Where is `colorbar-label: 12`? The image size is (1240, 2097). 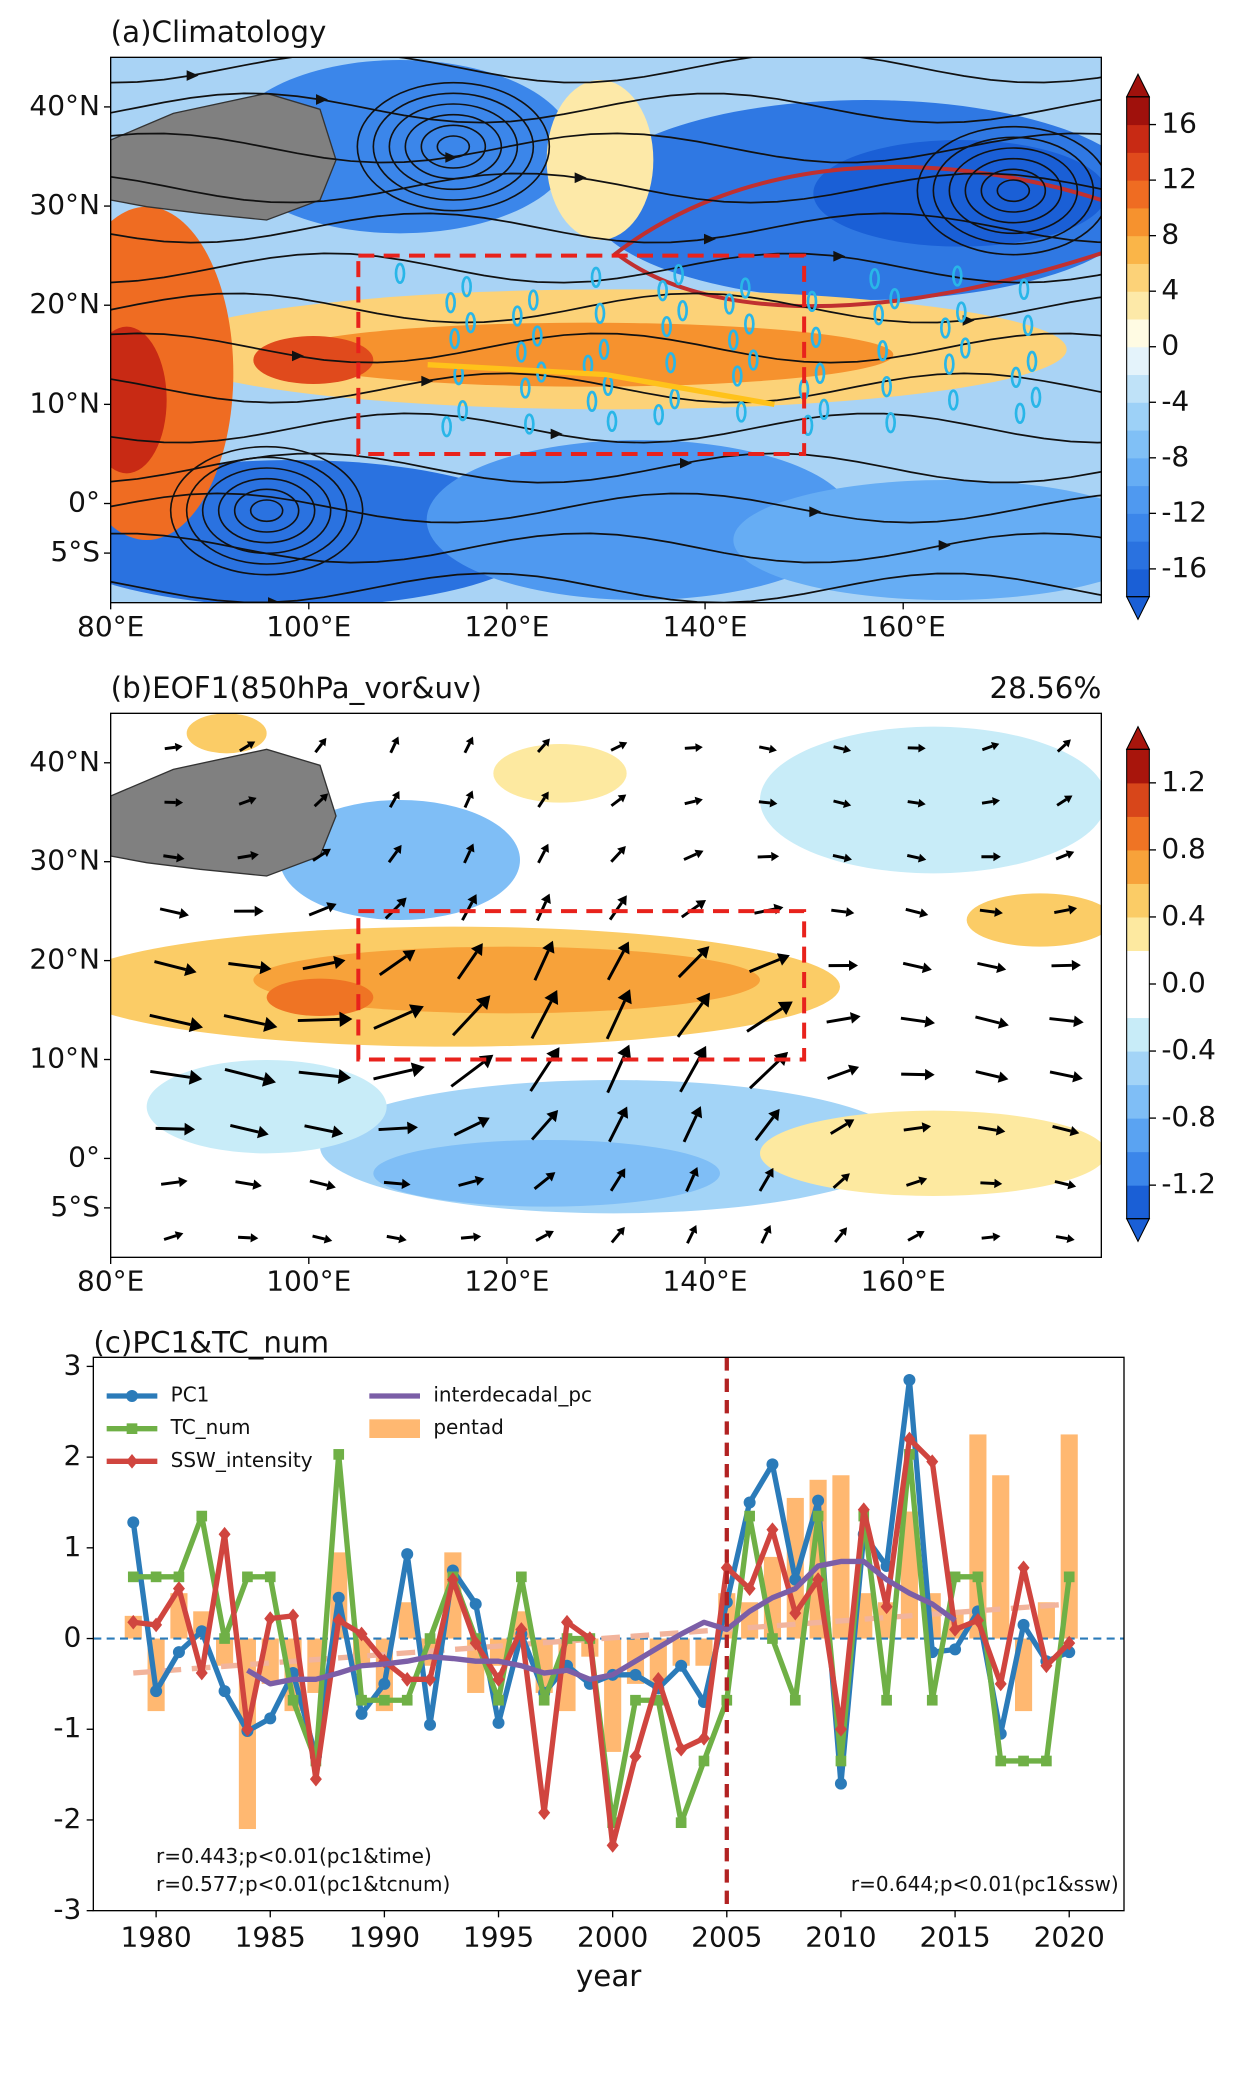 colorbar-label: 12 is located at coordinates (1179, 178).